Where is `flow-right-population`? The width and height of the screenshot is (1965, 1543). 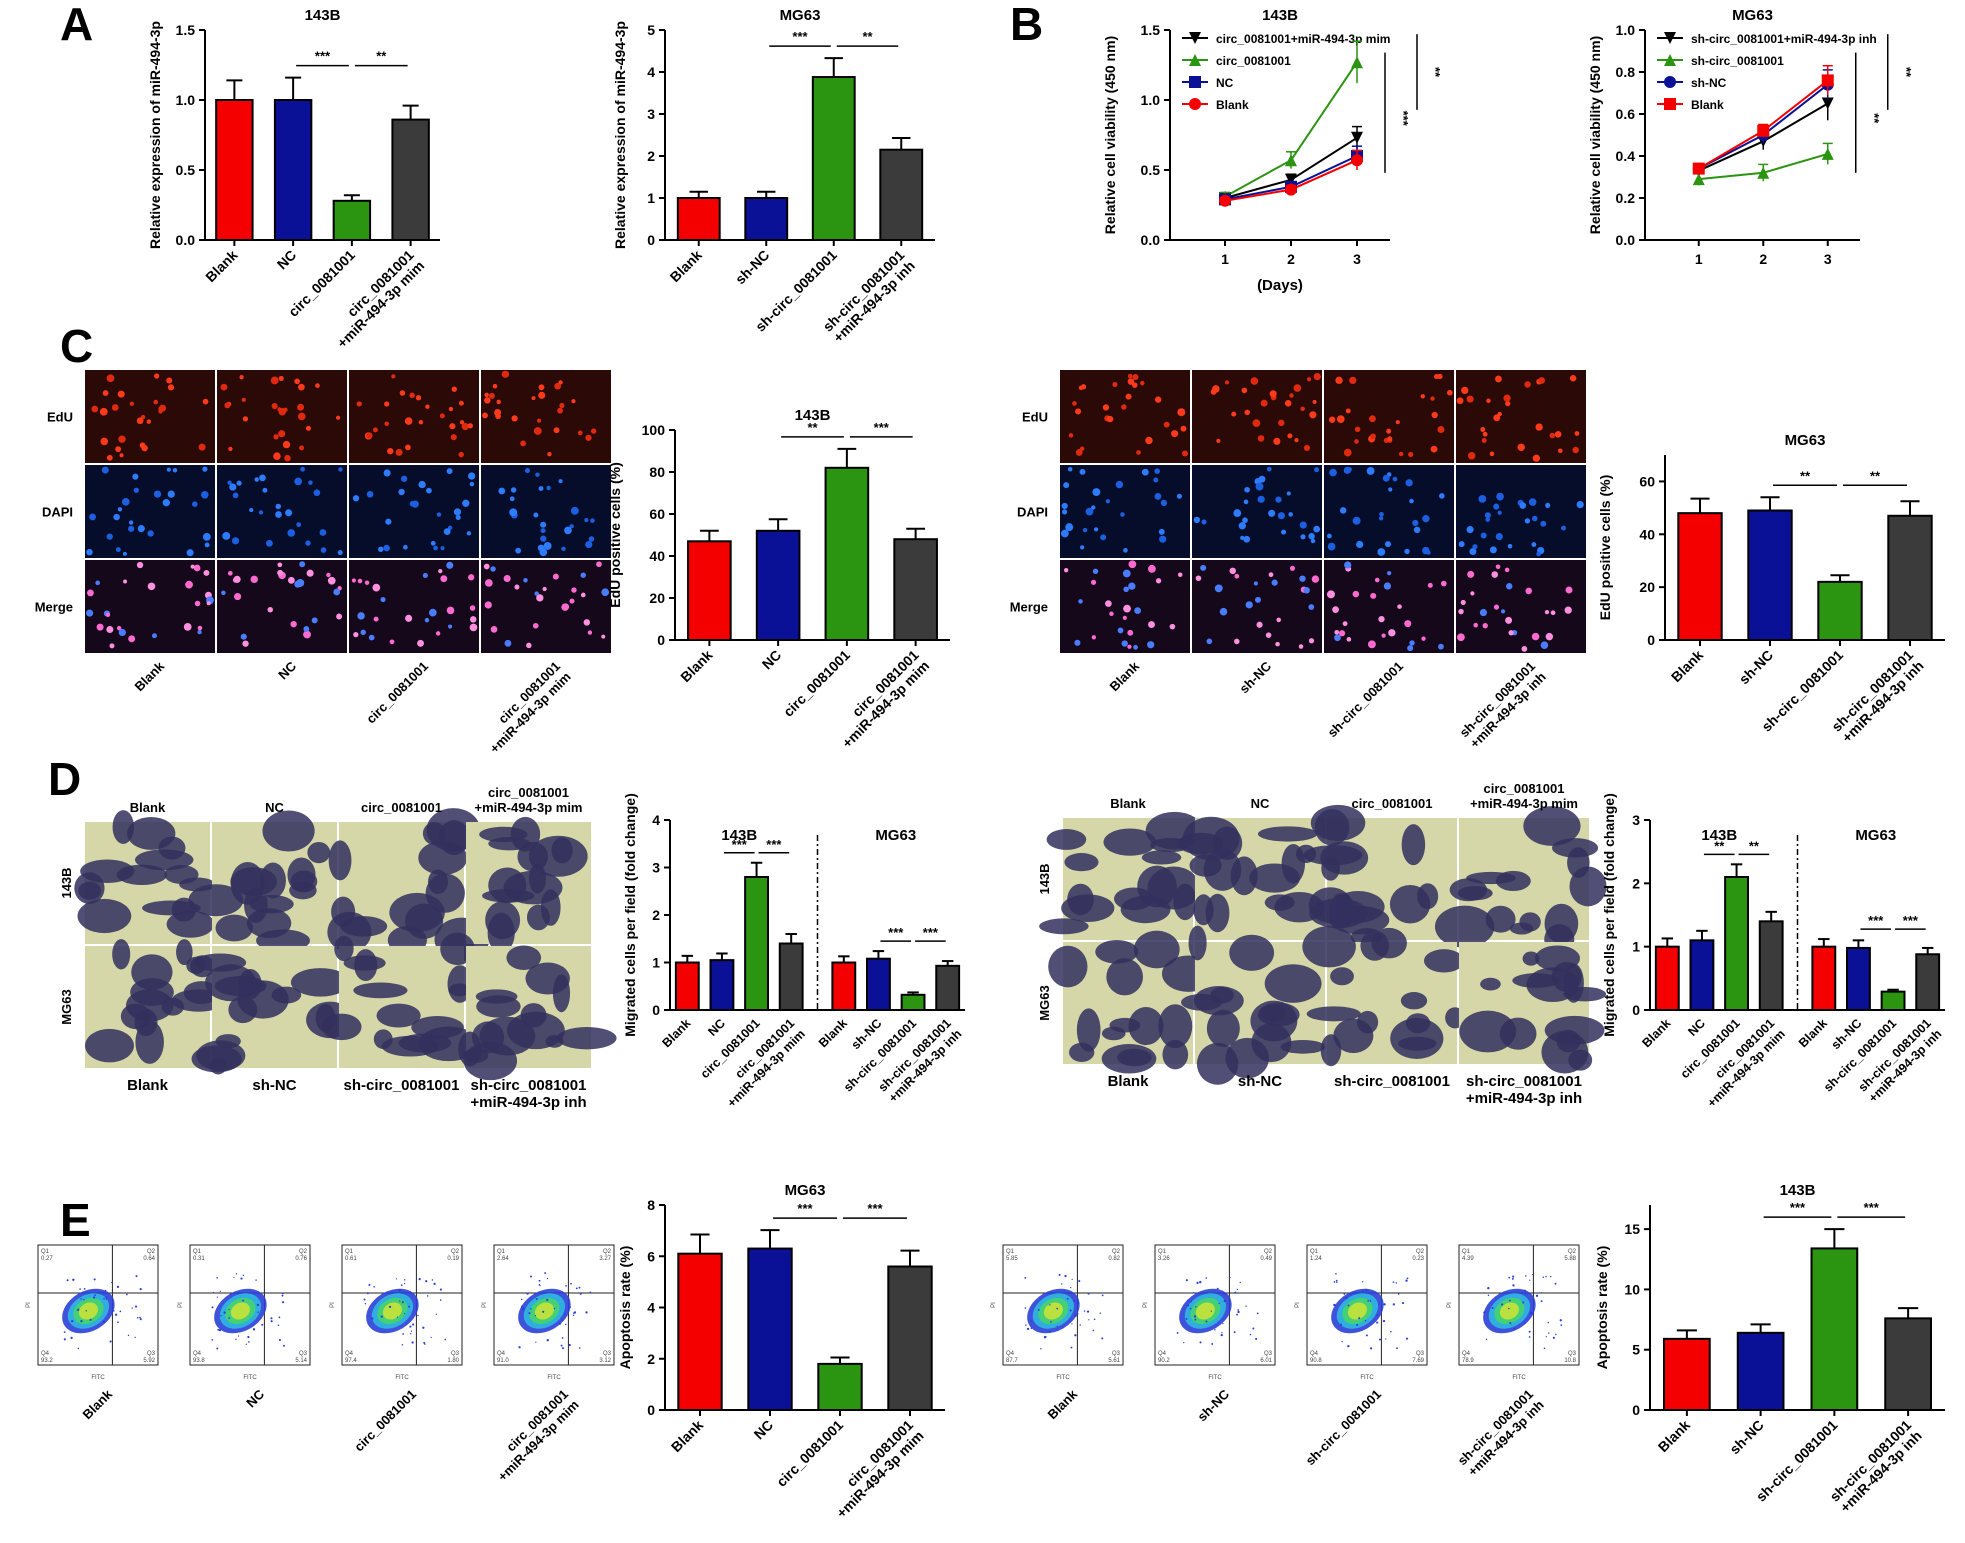 flow-right-population is located at coordinates (1053, 1311).